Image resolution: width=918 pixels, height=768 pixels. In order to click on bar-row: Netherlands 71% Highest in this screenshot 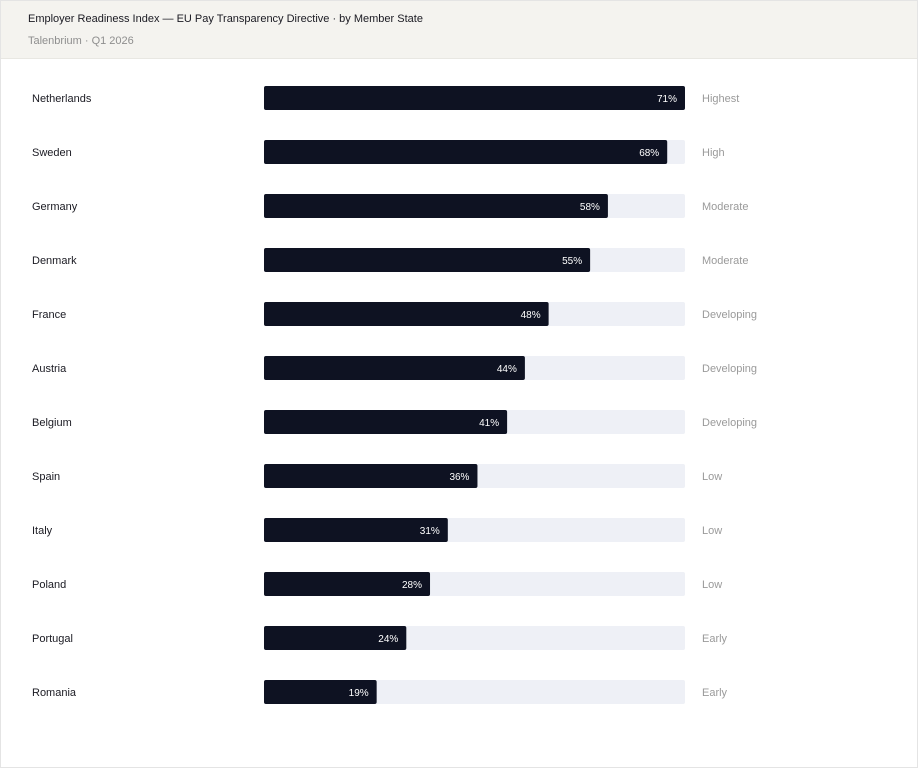, I will do `click(385, 98)`.